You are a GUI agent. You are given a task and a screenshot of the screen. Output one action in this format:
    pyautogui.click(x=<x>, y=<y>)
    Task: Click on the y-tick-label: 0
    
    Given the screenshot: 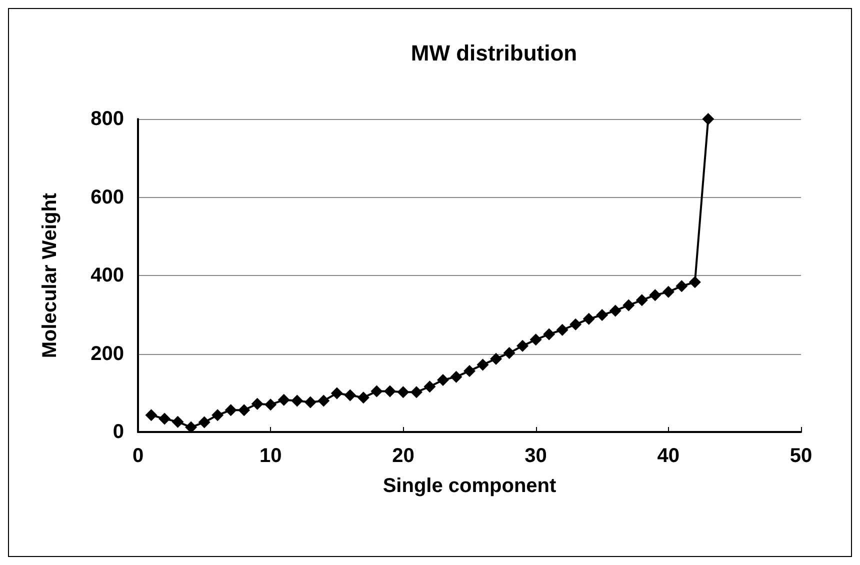 What is the action you would take?
    pyautogui.click(x=118, y=432)
    